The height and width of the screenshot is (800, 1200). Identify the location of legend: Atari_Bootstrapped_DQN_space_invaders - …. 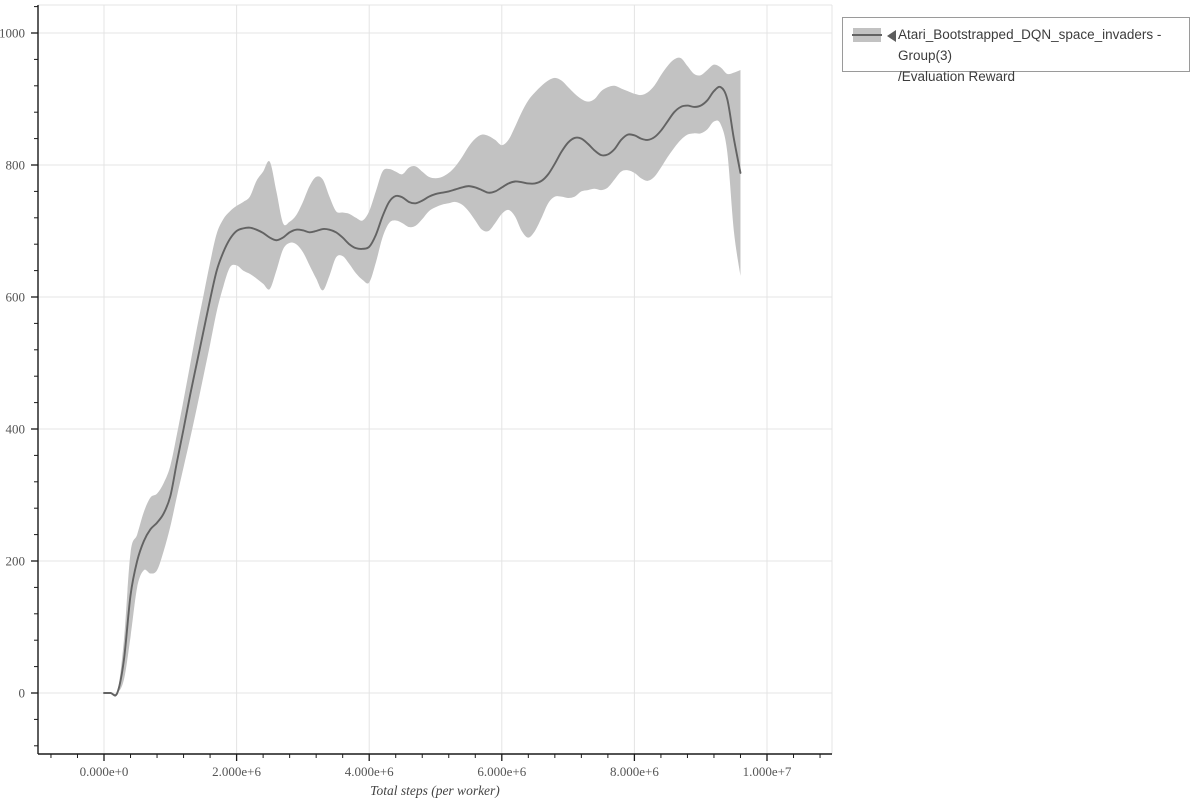
(1016, 50).